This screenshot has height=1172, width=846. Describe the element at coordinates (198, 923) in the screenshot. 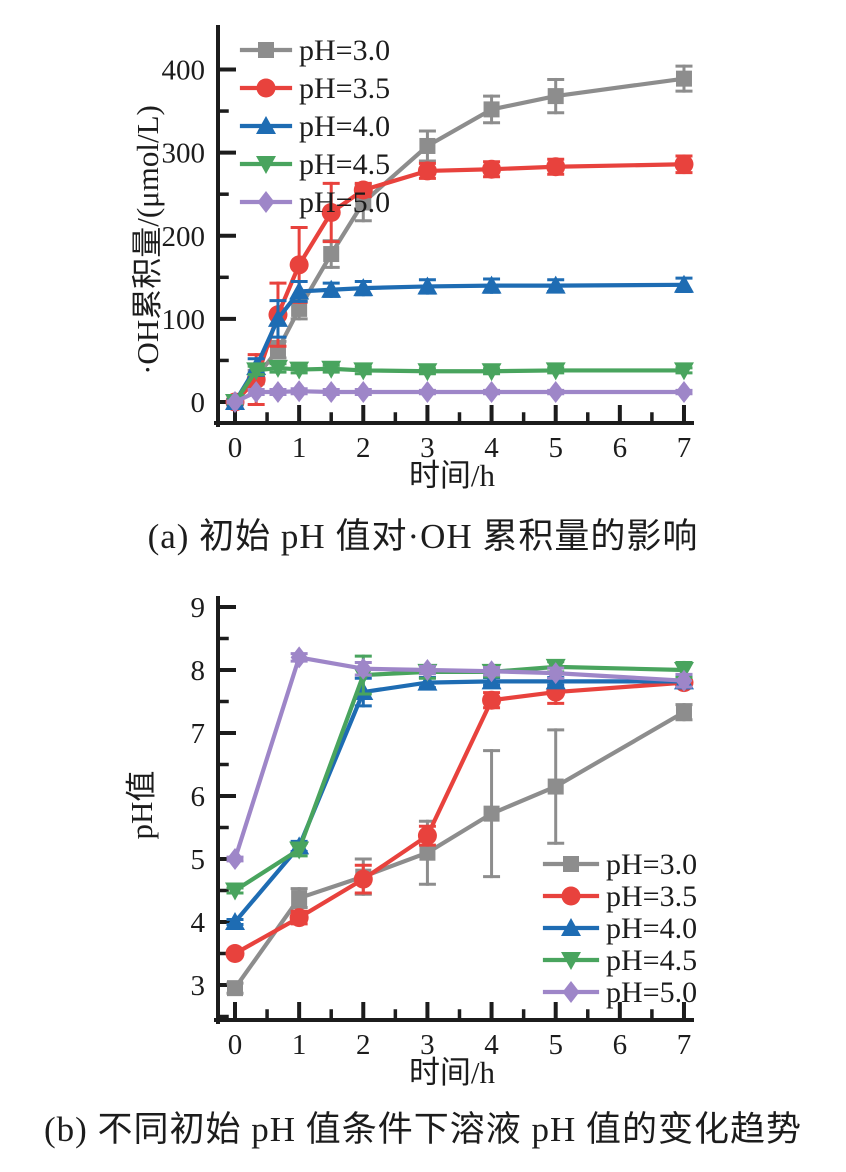

I see `y-tick-label: 4` at that location.